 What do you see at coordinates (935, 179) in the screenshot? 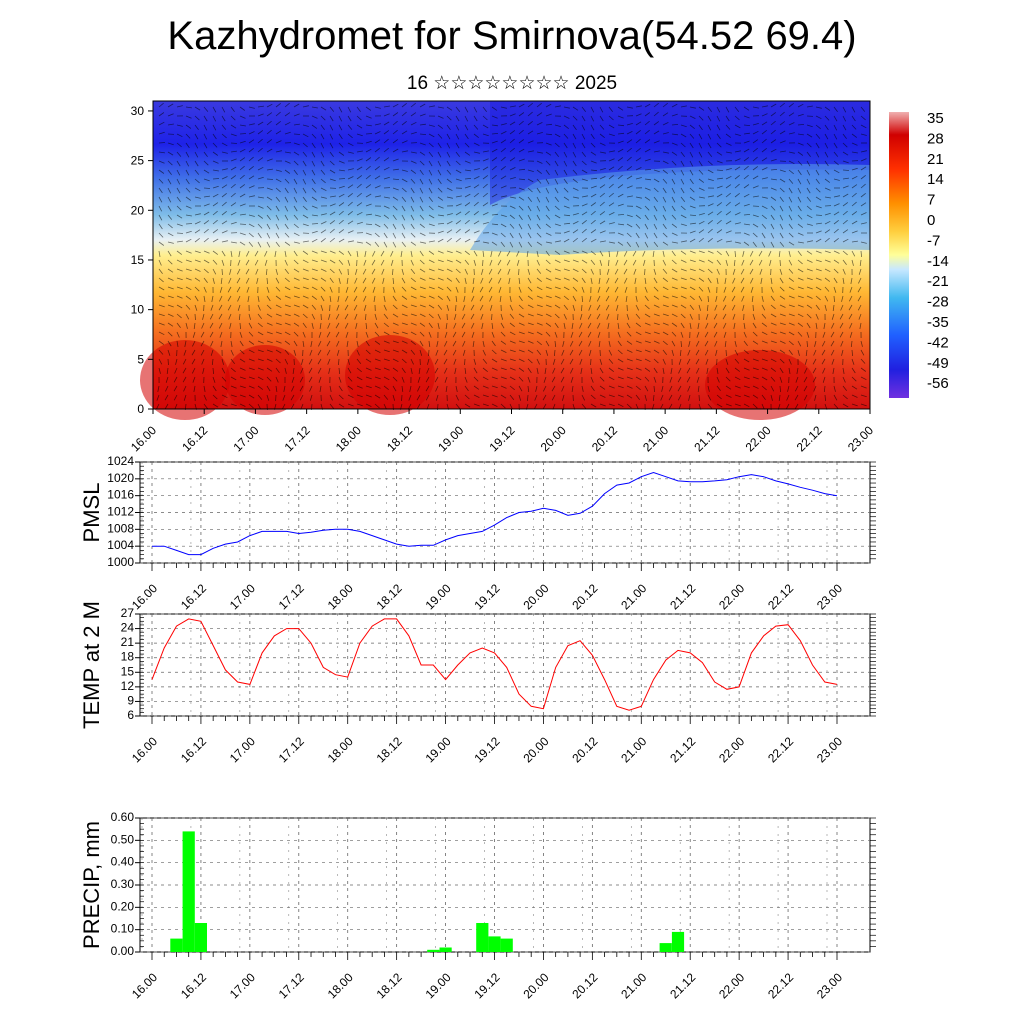
I see `colorbar-label: 14` at bounding box center [935, 179].